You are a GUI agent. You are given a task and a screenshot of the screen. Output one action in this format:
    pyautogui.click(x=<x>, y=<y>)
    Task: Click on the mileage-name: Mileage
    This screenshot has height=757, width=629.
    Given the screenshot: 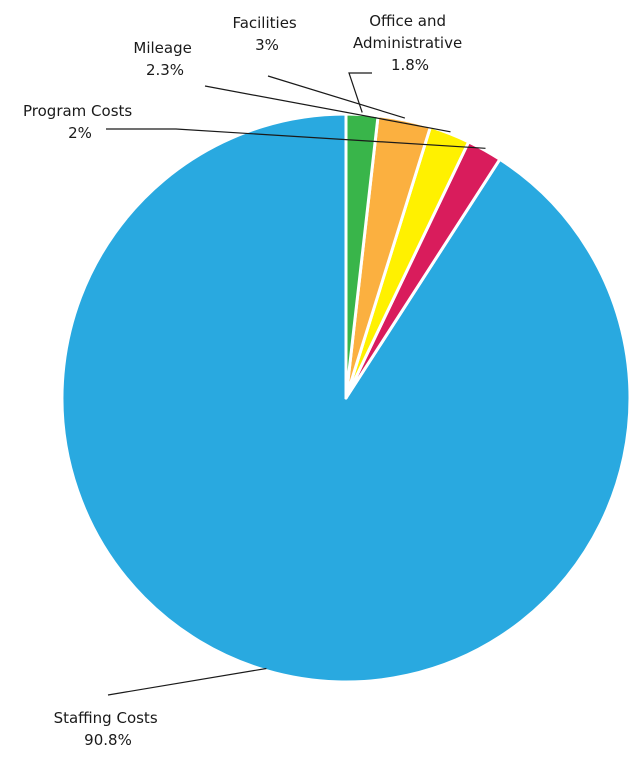 What is the action you would take?
    pyautogui.click(x=162, y=48)
    